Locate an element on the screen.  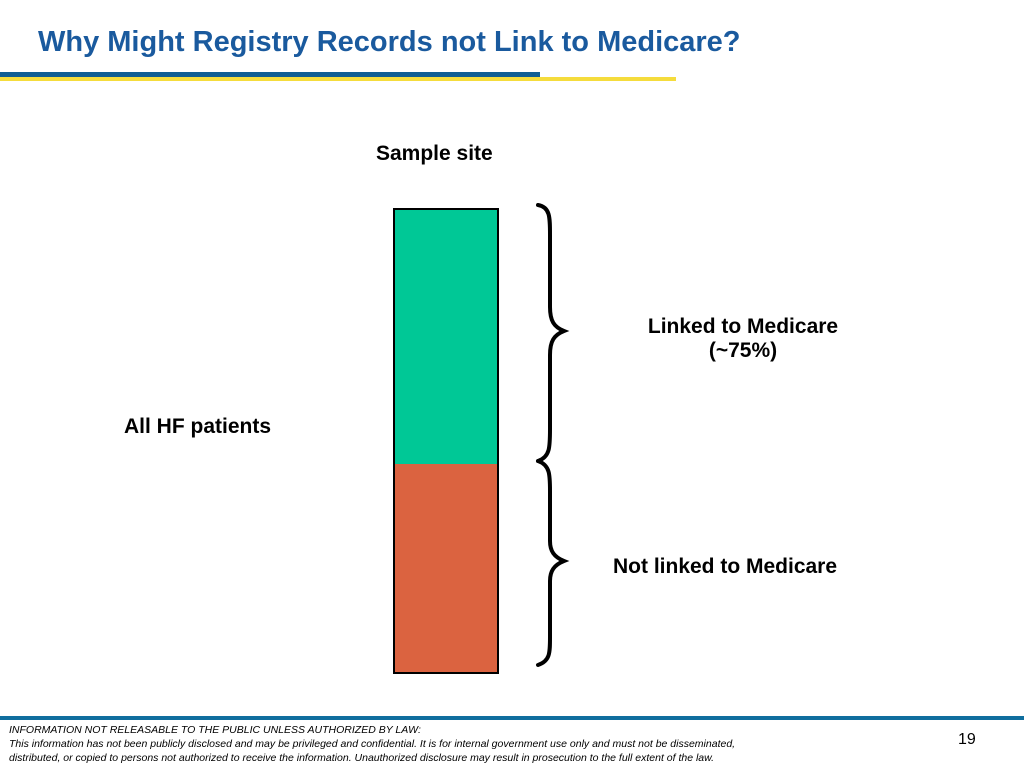
footer-rule is located at coordinates (512, 718).